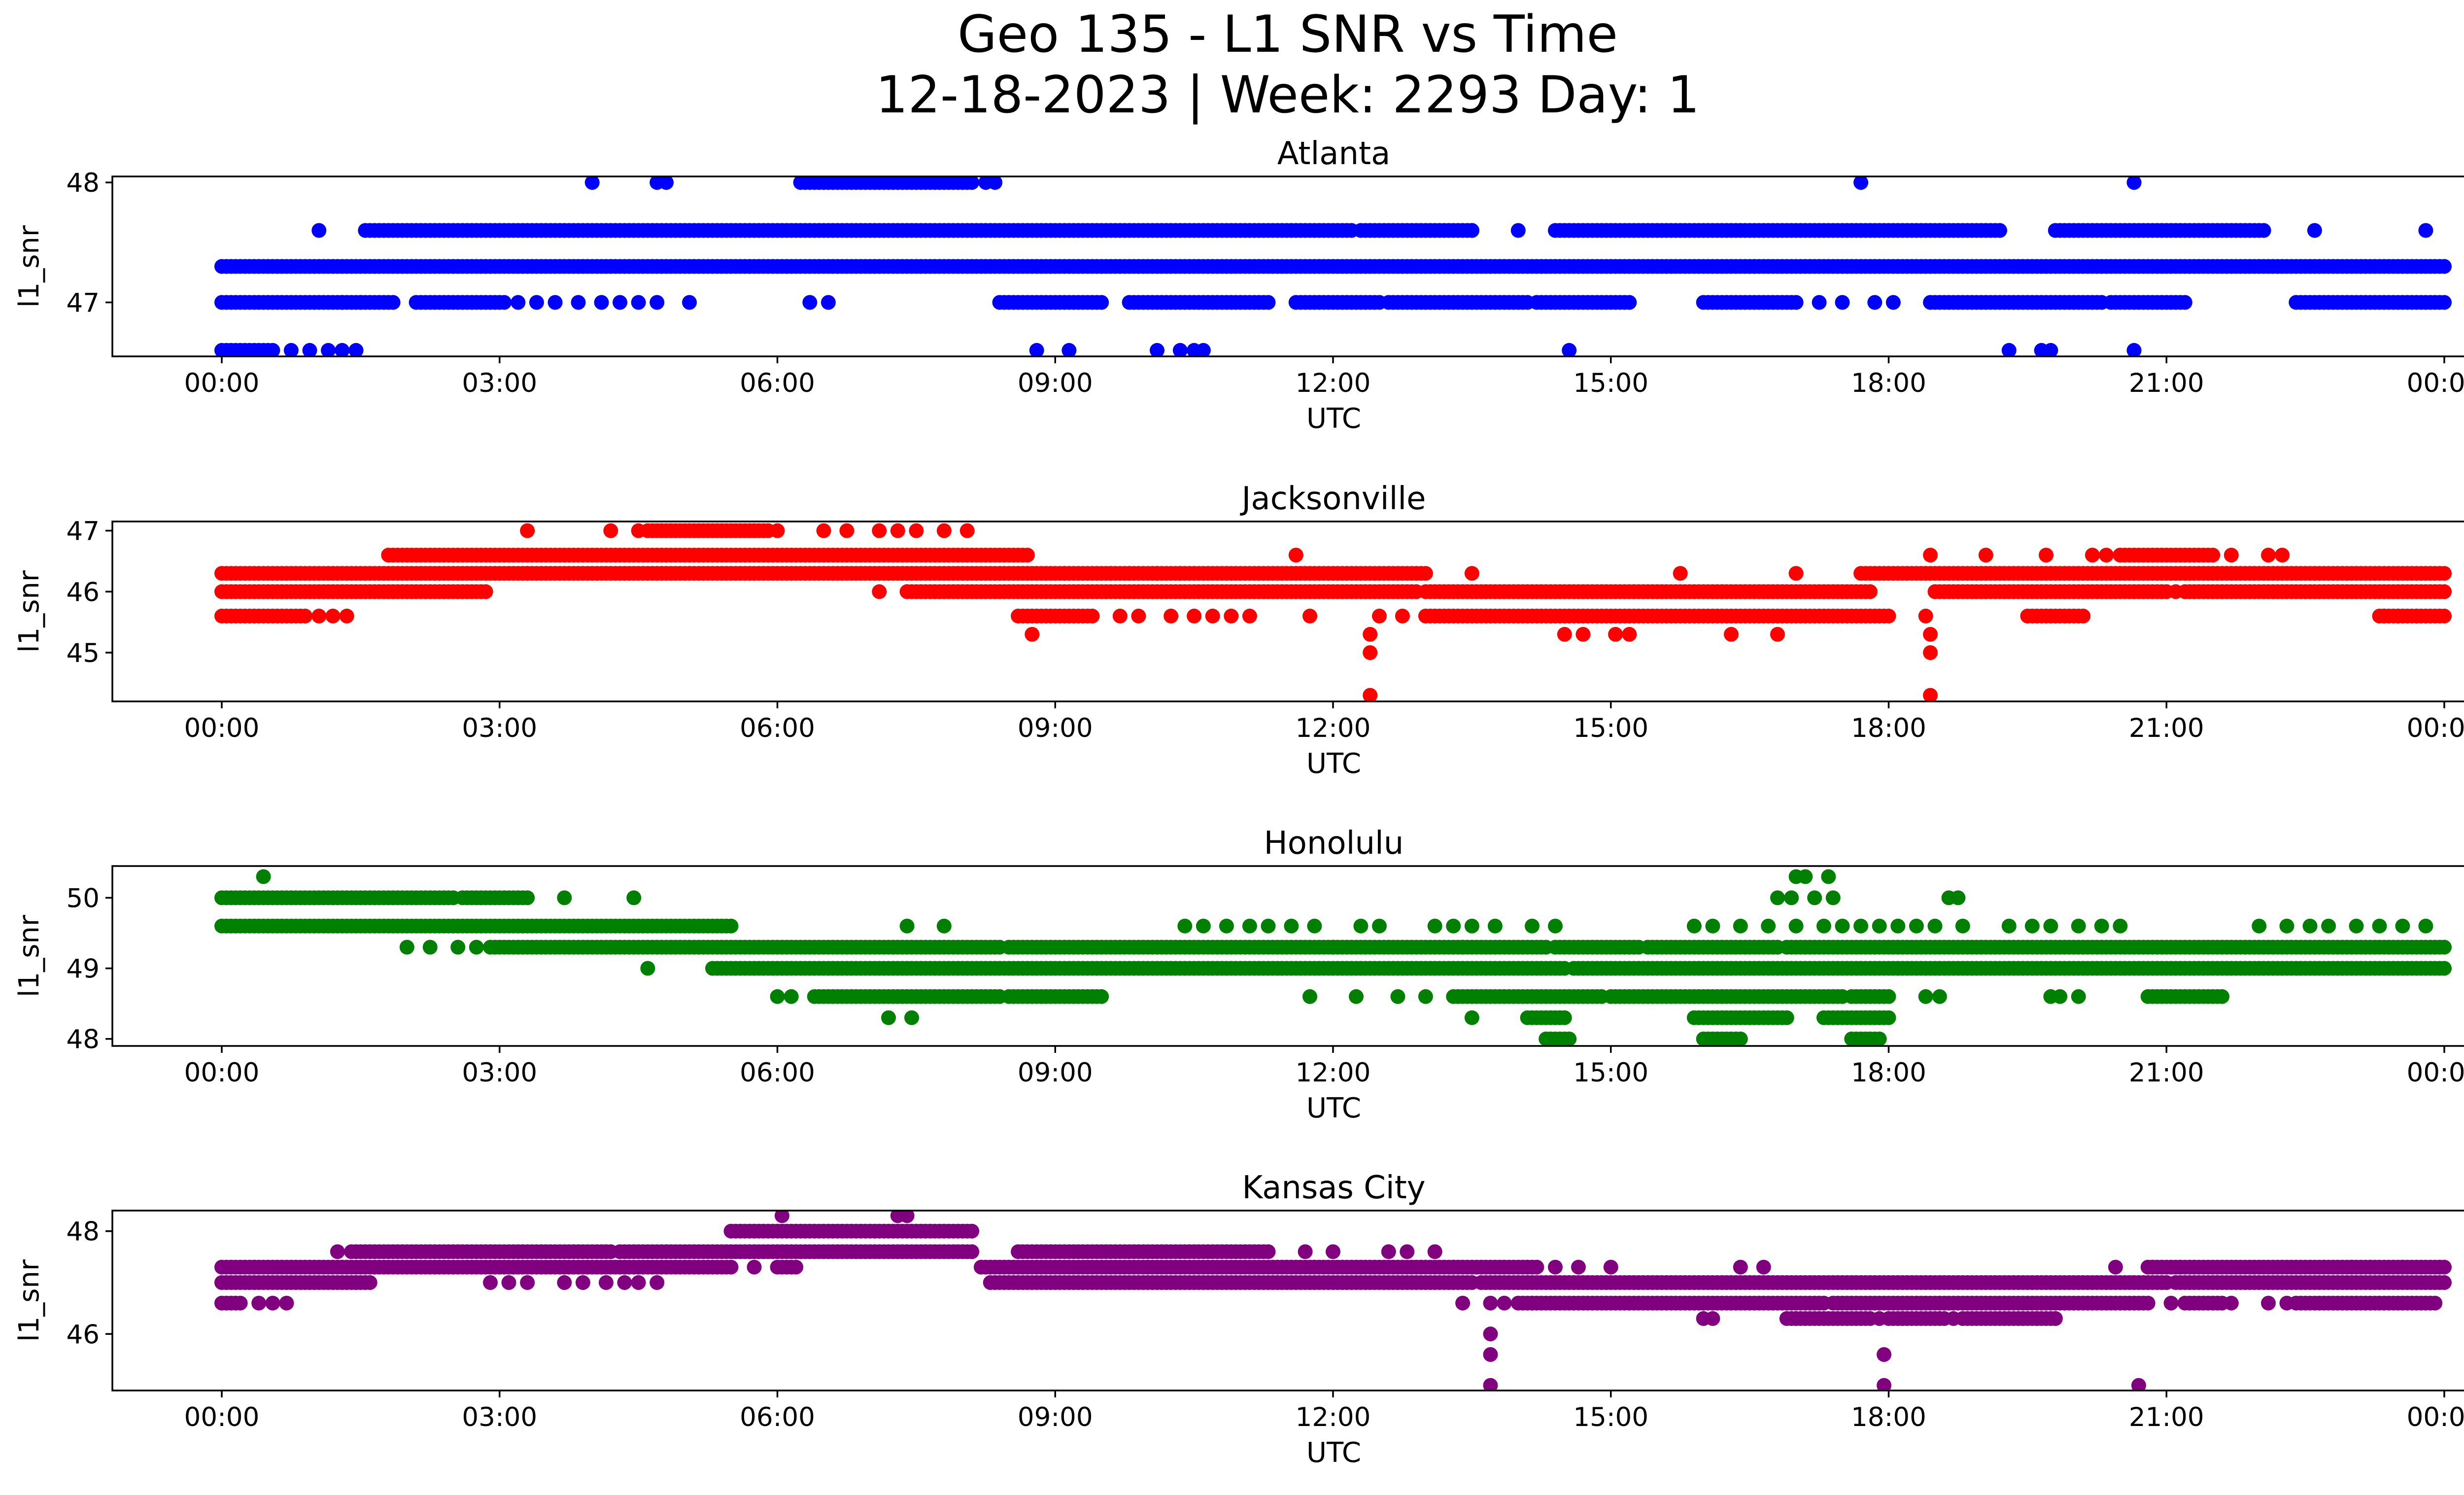 This screenshot has width=2464, height=1495. Describe the element at coordinates (1610, 1073) in the screenshot. I see `x-tick-label: 15:00` at that location.